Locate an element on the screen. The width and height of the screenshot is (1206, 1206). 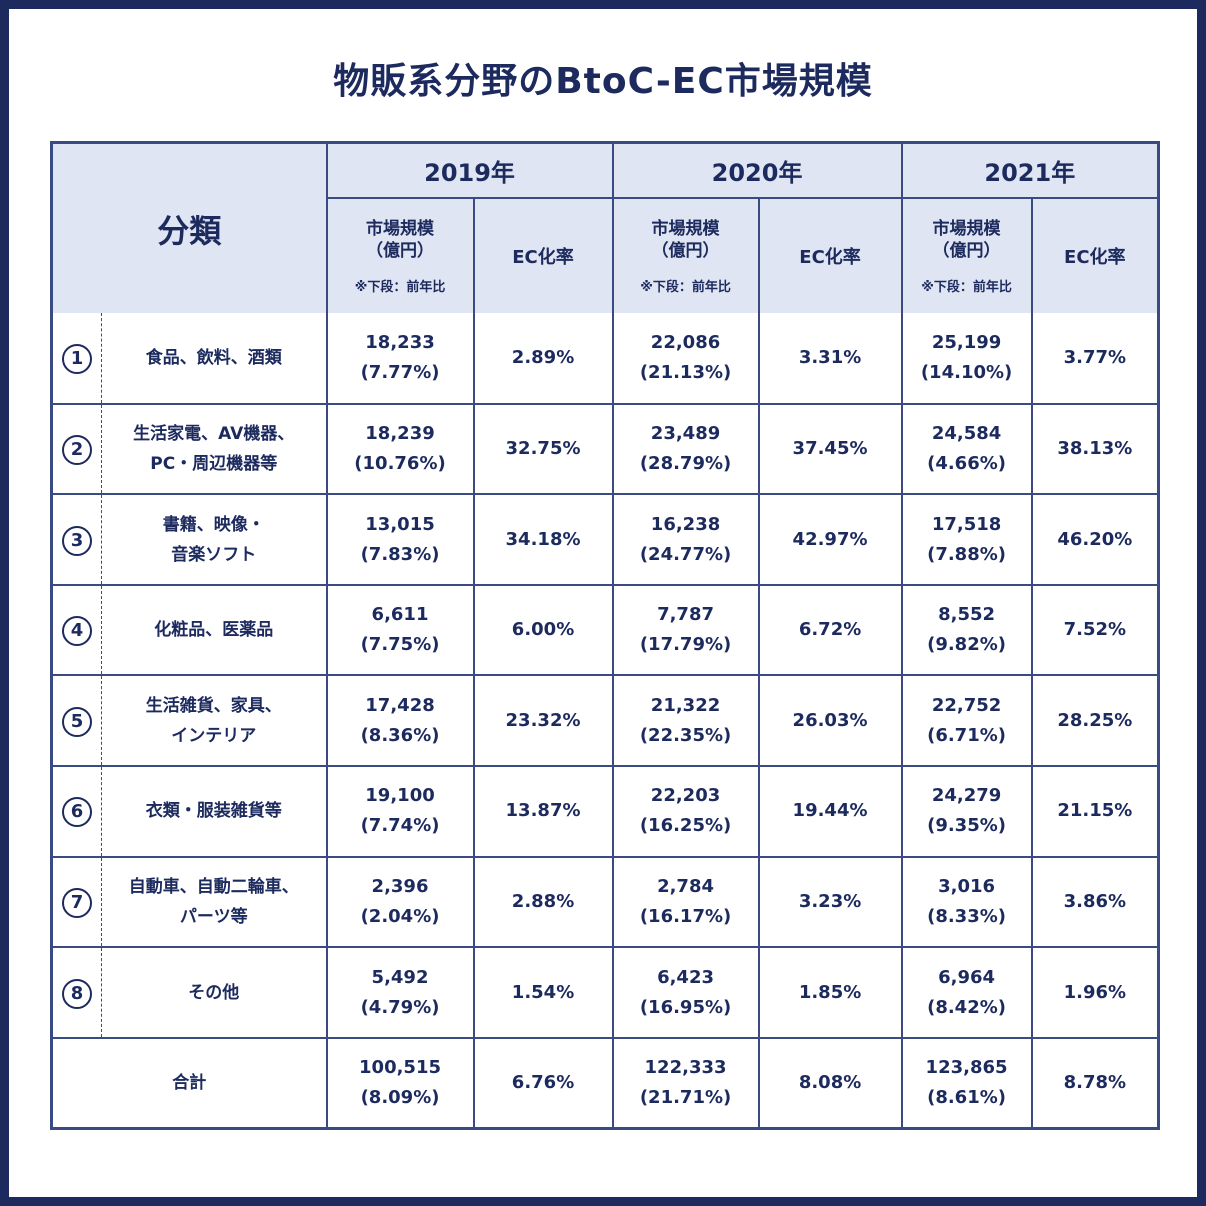
ec-rate-cell-2021: 28.25% is located at coordinates (1095, 721).